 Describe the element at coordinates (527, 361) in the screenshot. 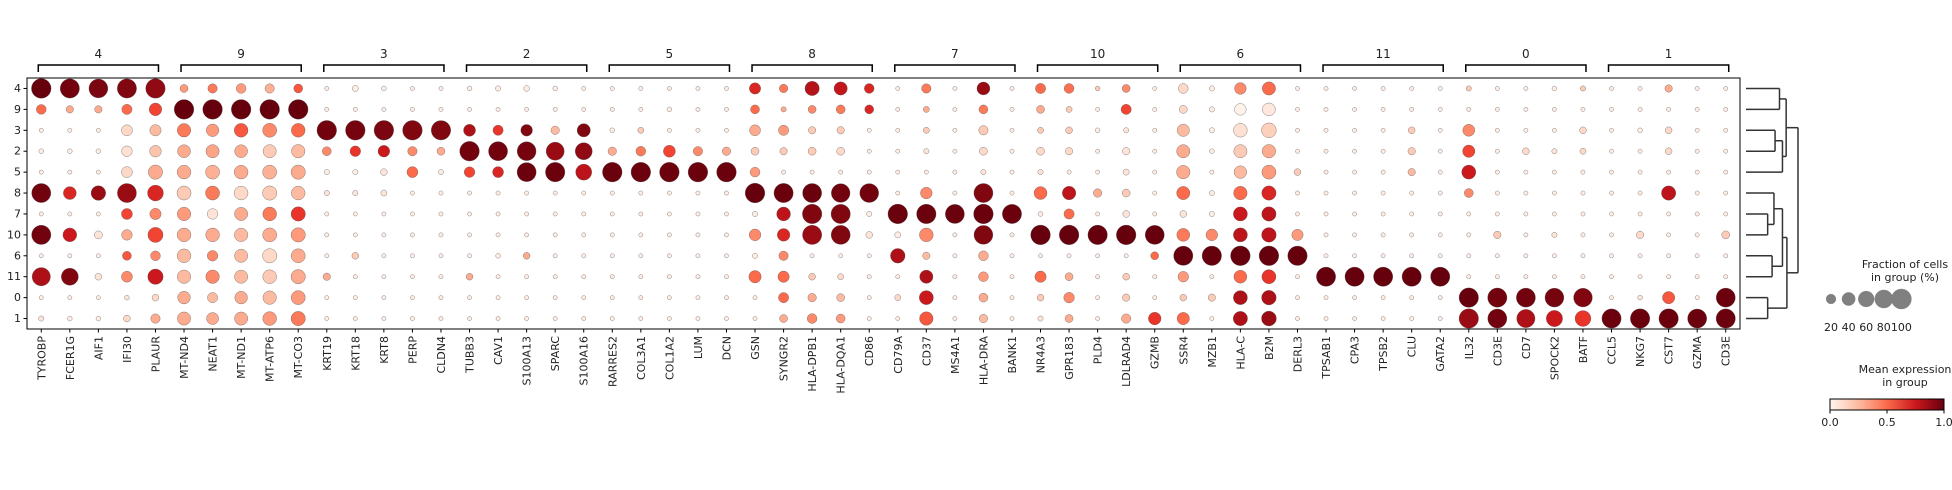

I see `x-tick-label: S100A13` at that location.